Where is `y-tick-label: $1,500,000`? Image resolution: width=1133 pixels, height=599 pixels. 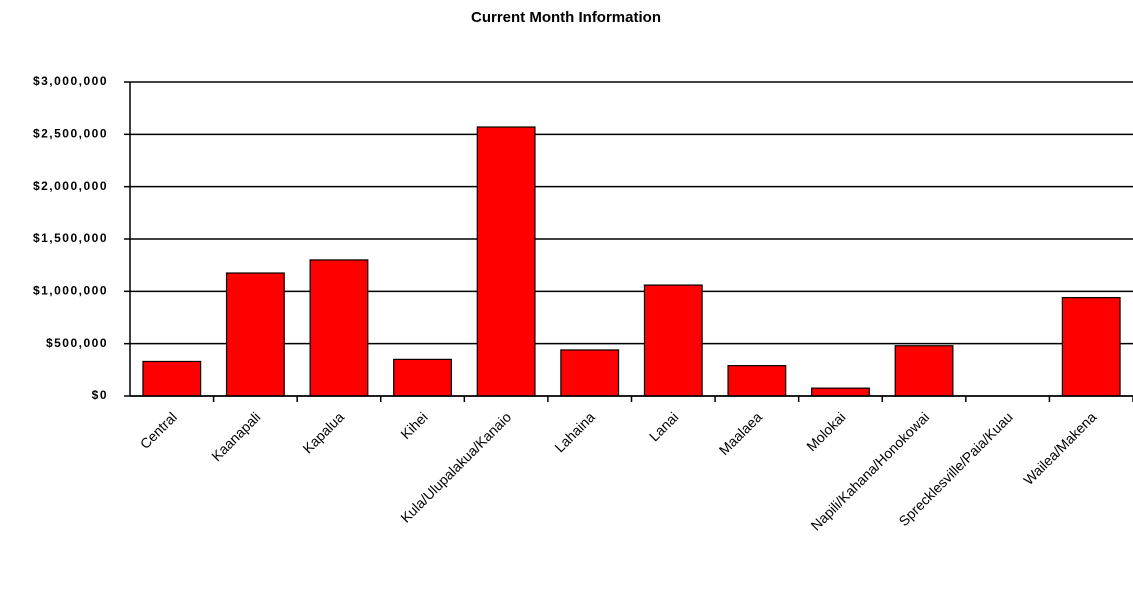 y-tick-label: $1,500,000 is located at coordinates (70, 238).